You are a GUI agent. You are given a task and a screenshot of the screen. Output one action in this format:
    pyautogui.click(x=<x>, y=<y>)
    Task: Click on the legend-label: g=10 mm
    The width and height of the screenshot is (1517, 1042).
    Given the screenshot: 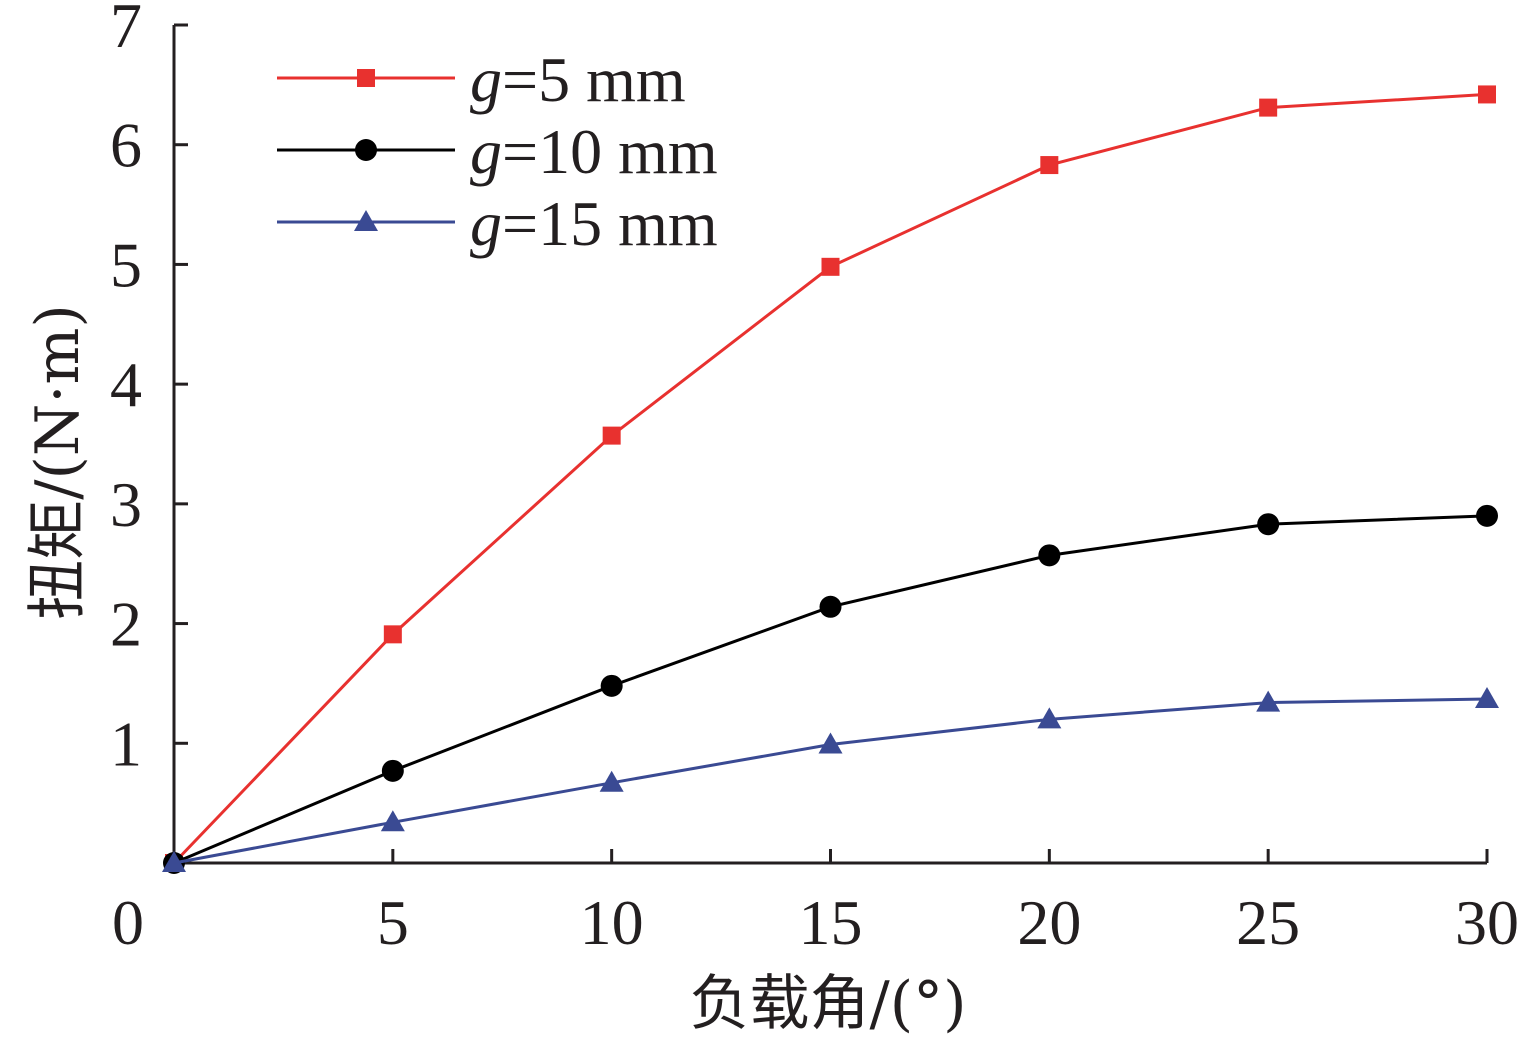 What is the action you would take?
    pyautogui.click(x=594, y=151)
    